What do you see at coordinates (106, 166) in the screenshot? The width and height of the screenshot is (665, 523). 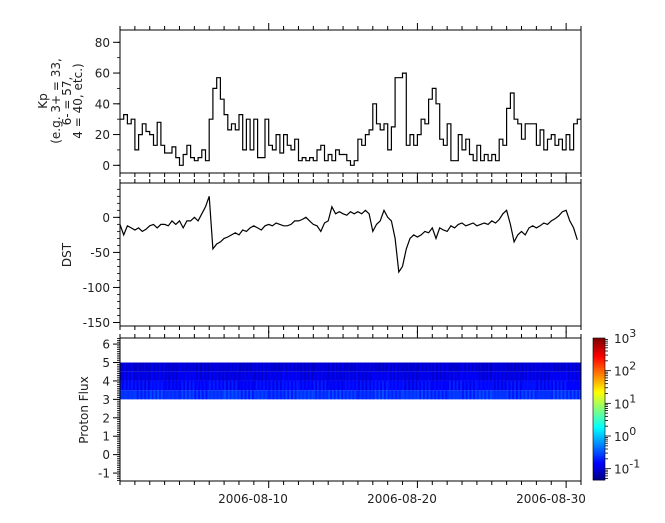 I see `y-tick-label: 0` at bounding box center [106, 166].